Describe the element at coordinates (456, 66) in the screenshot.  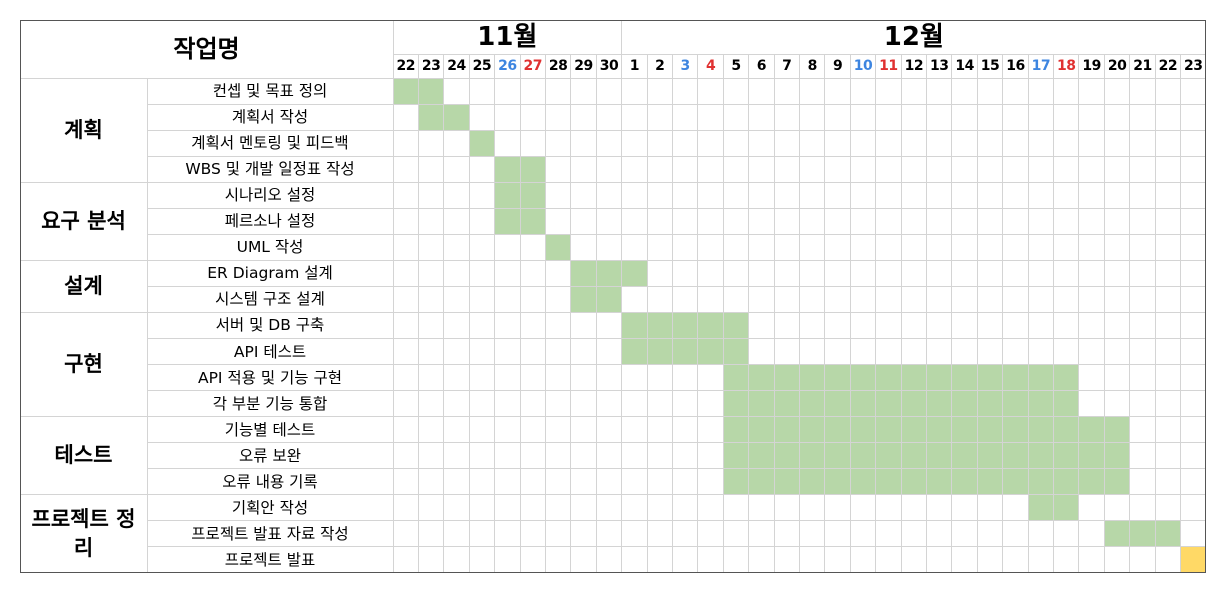
I see `day-label: 24` at that location.